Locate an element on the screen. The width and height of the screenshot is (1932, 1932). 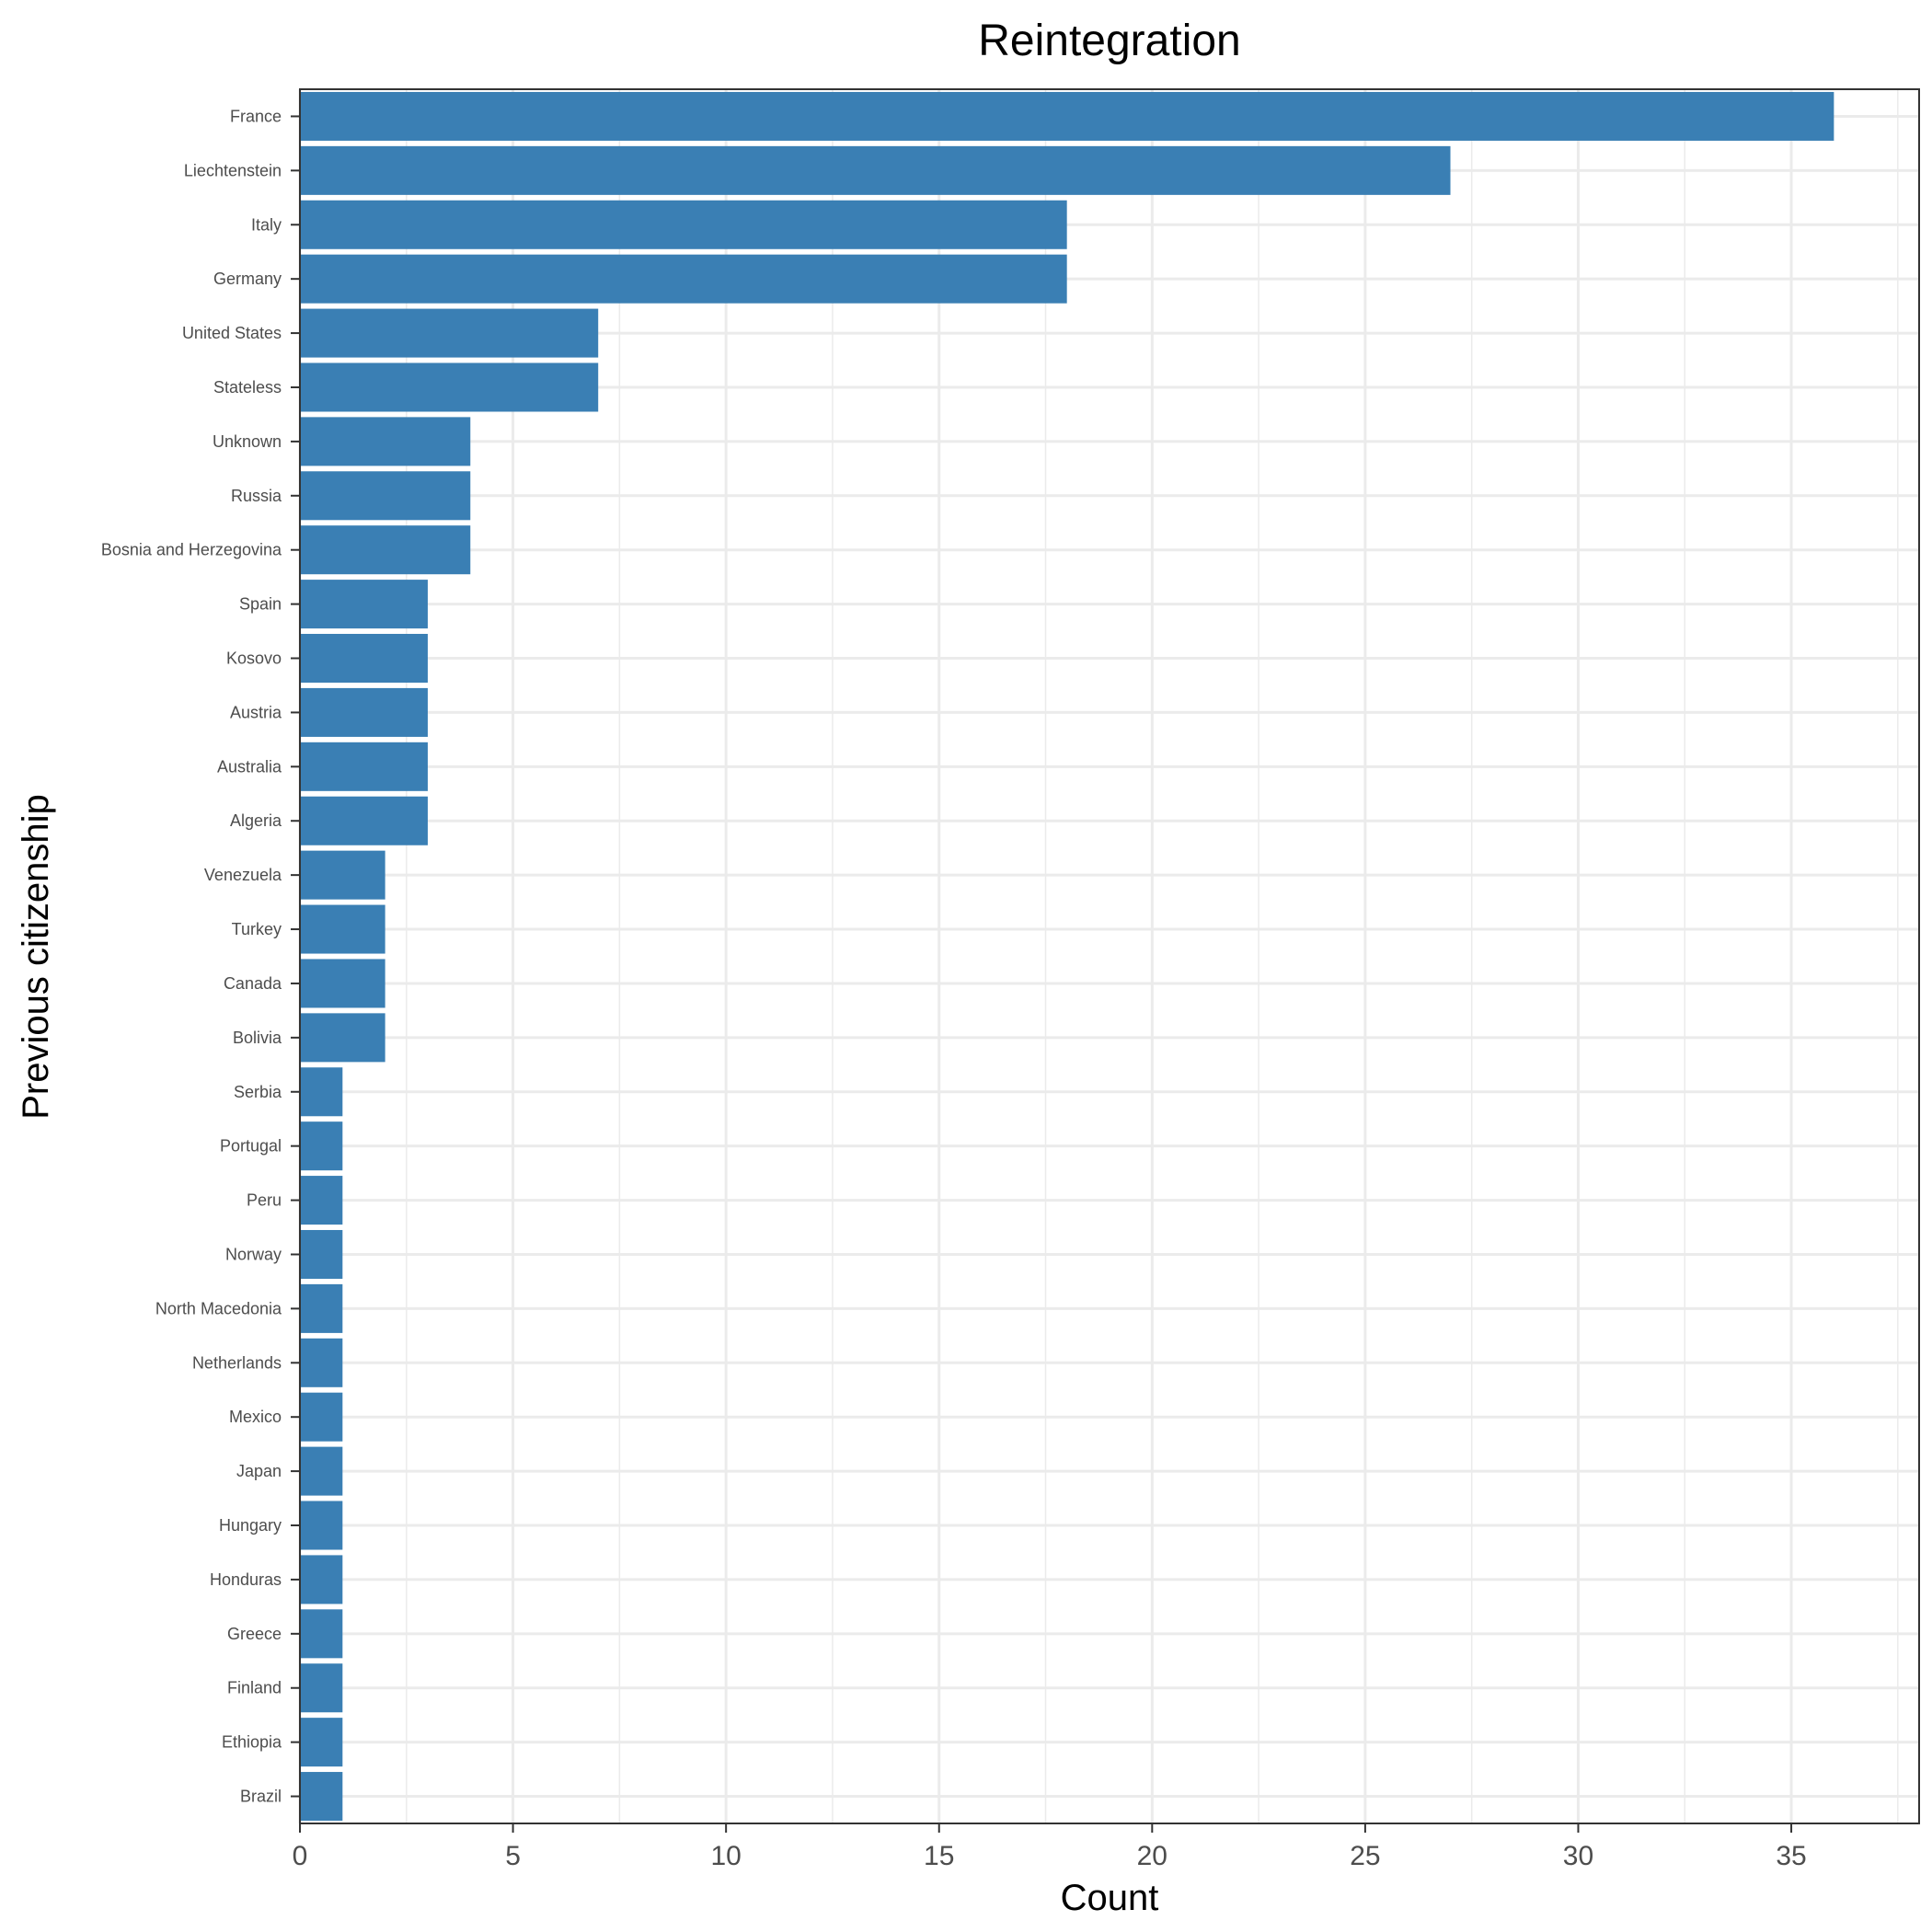
x-tick-label: 5 is located at coordinates (513, 1856).